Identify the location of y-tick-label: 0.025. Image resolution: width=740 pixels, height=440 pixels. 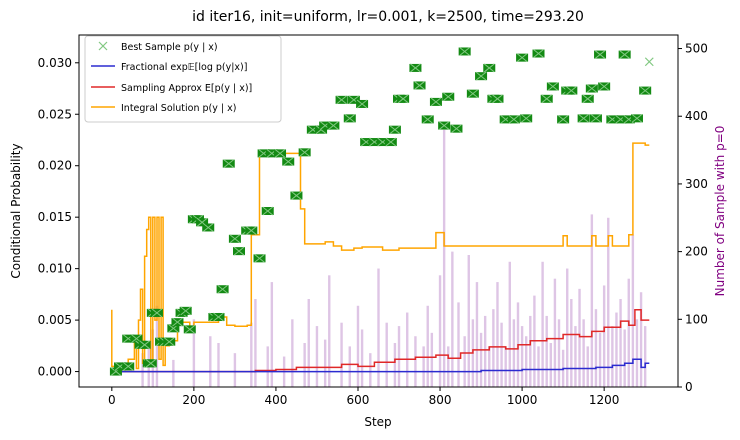
(55, 114).